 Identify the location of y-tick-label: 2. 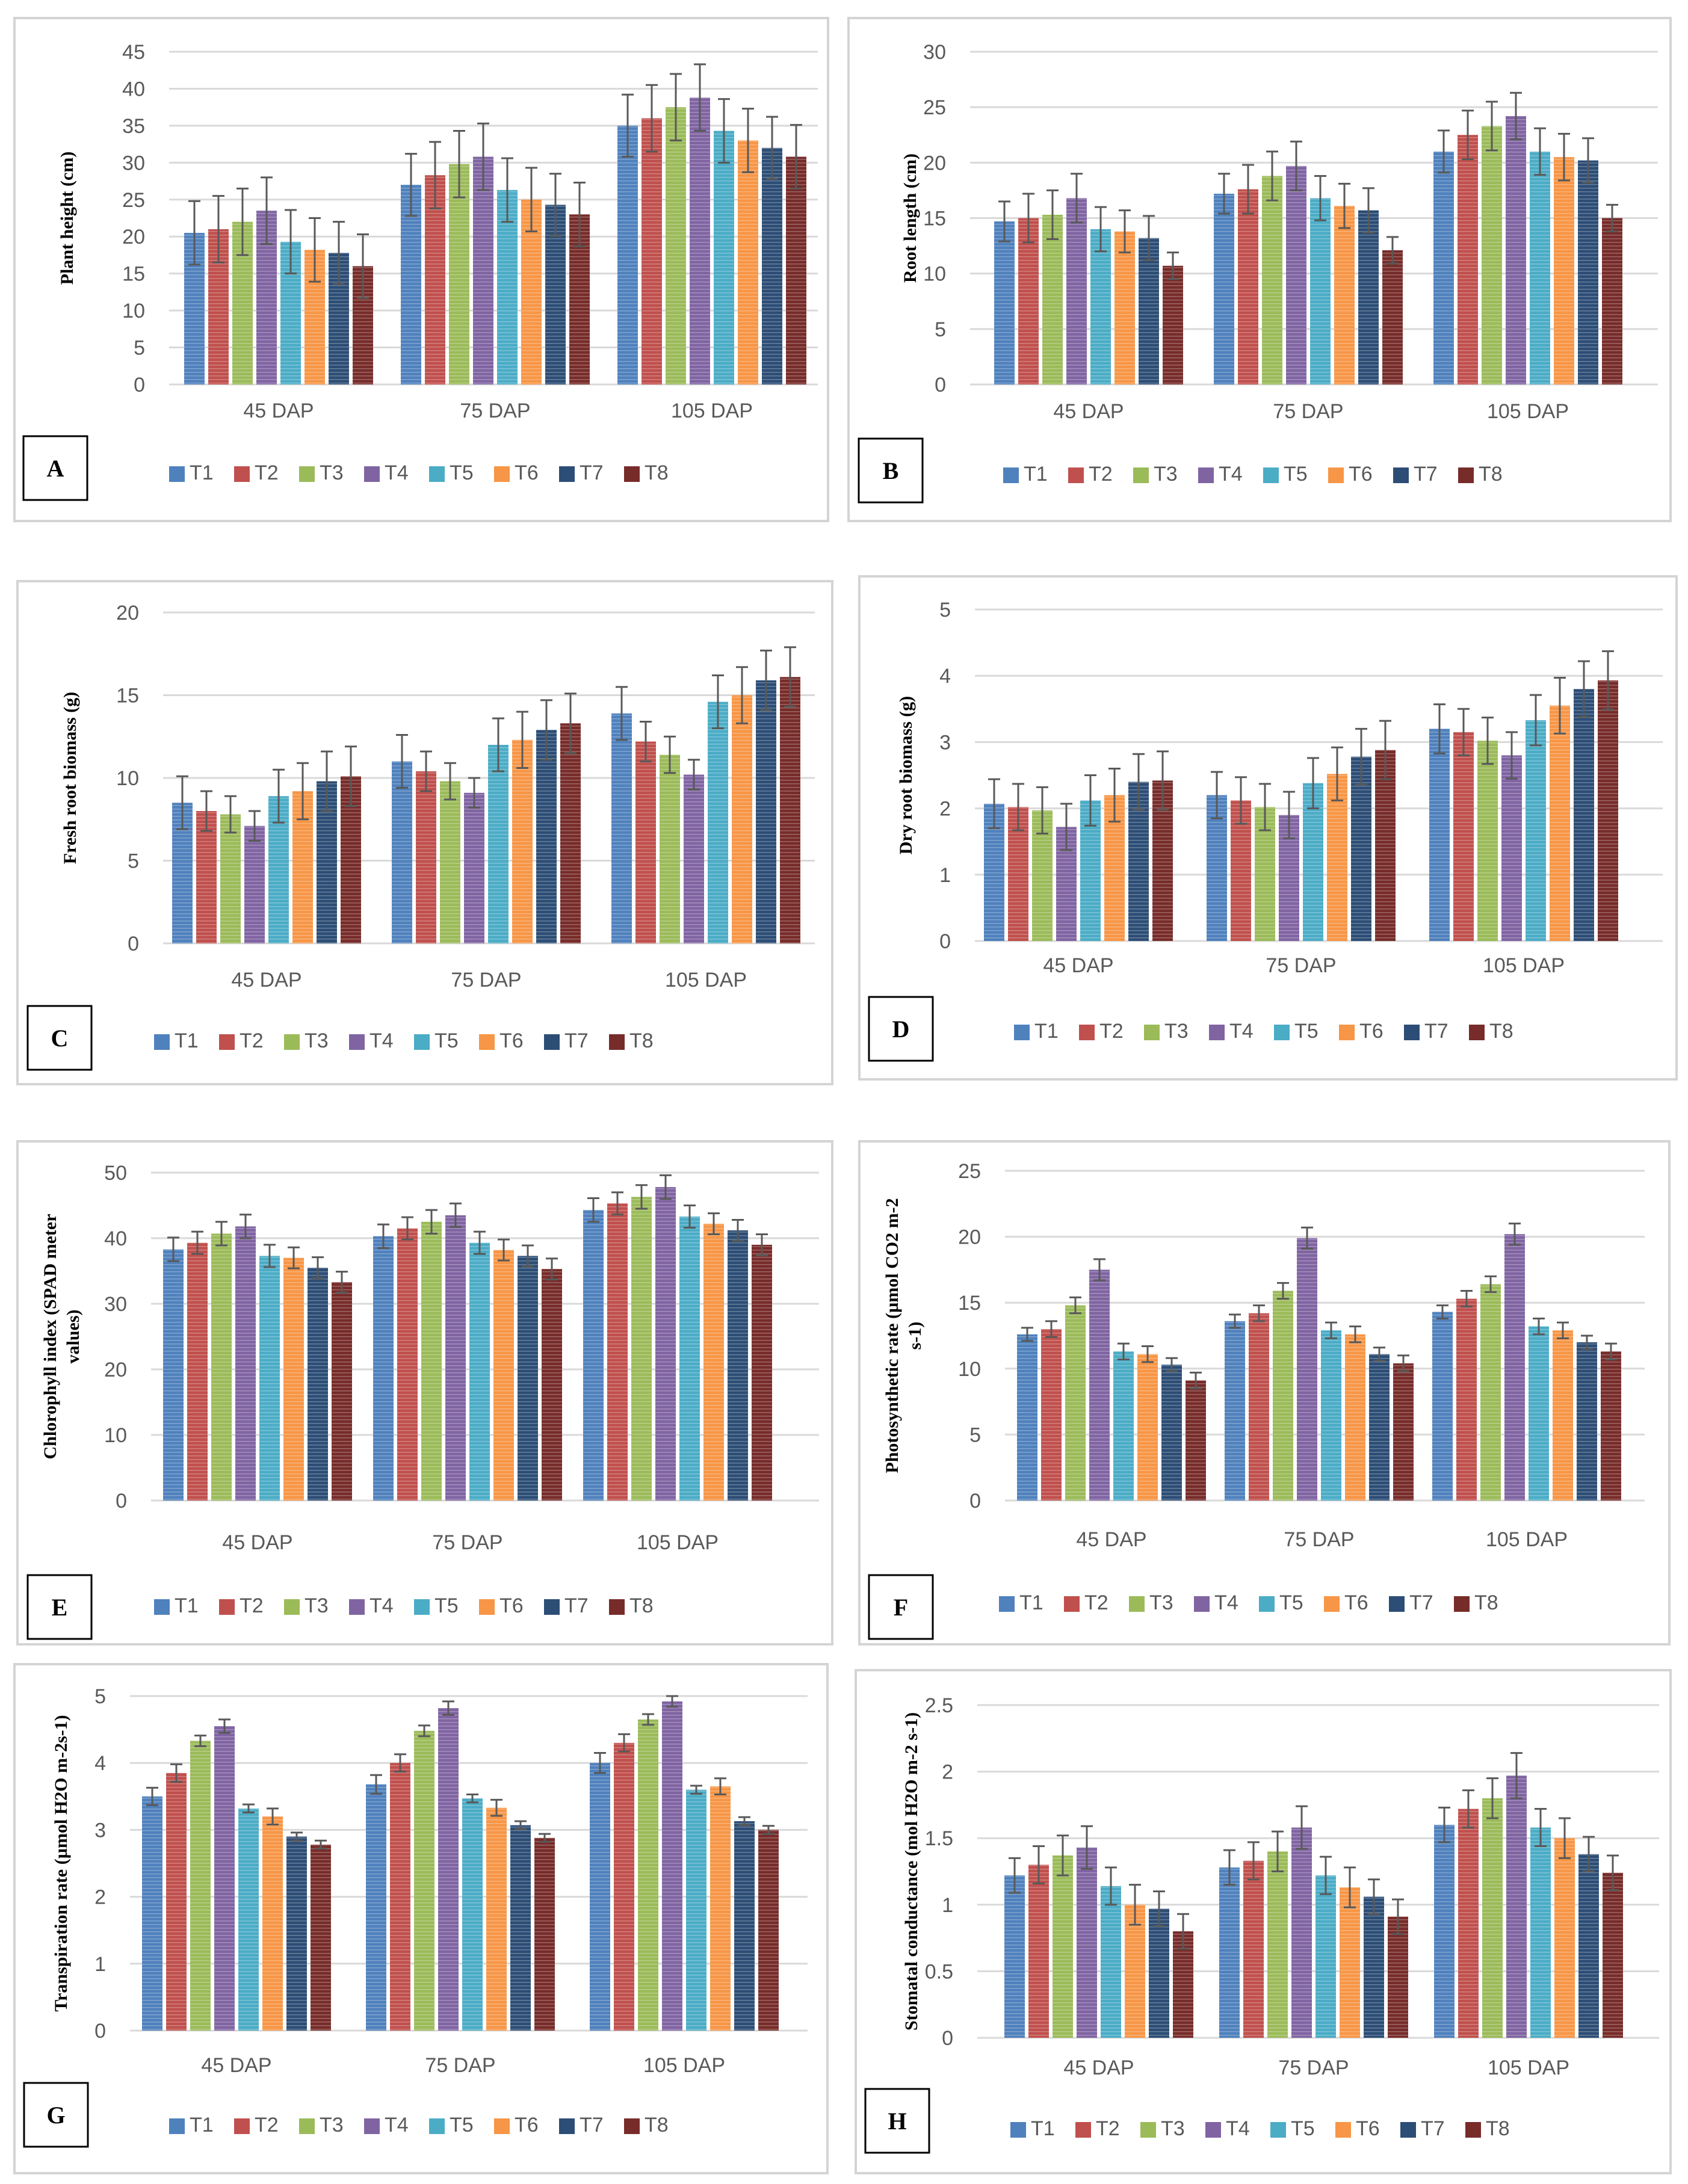
(100, 1898).